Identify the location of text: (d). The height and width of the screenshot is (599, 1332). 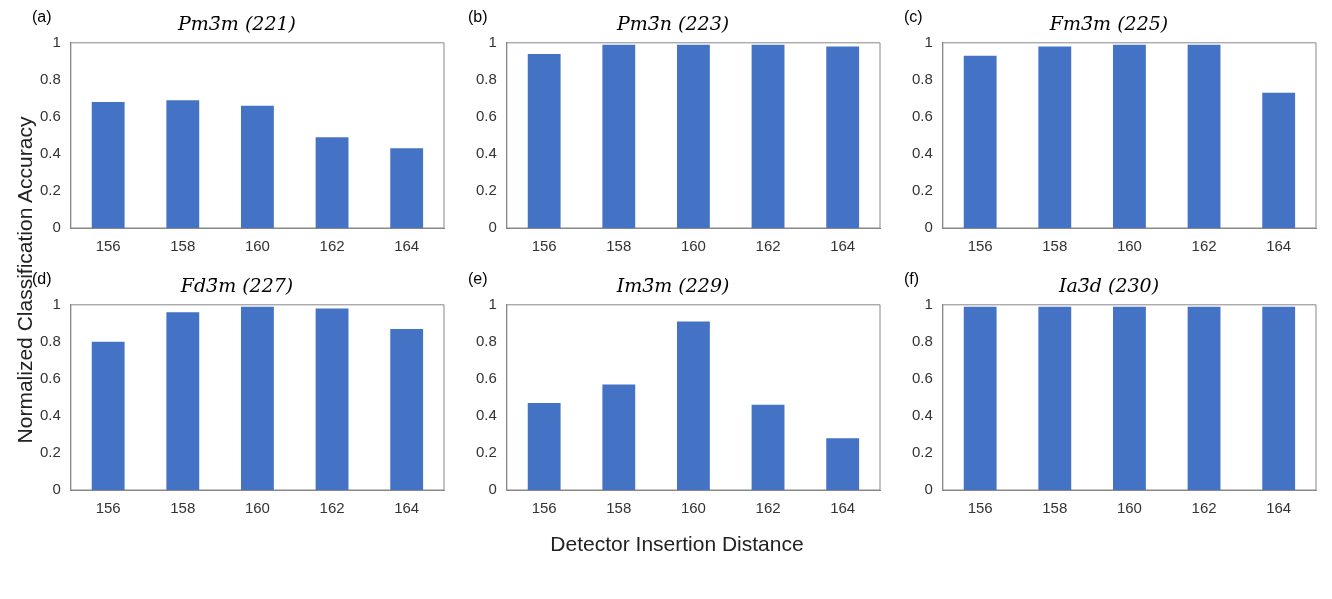
(42, 279).